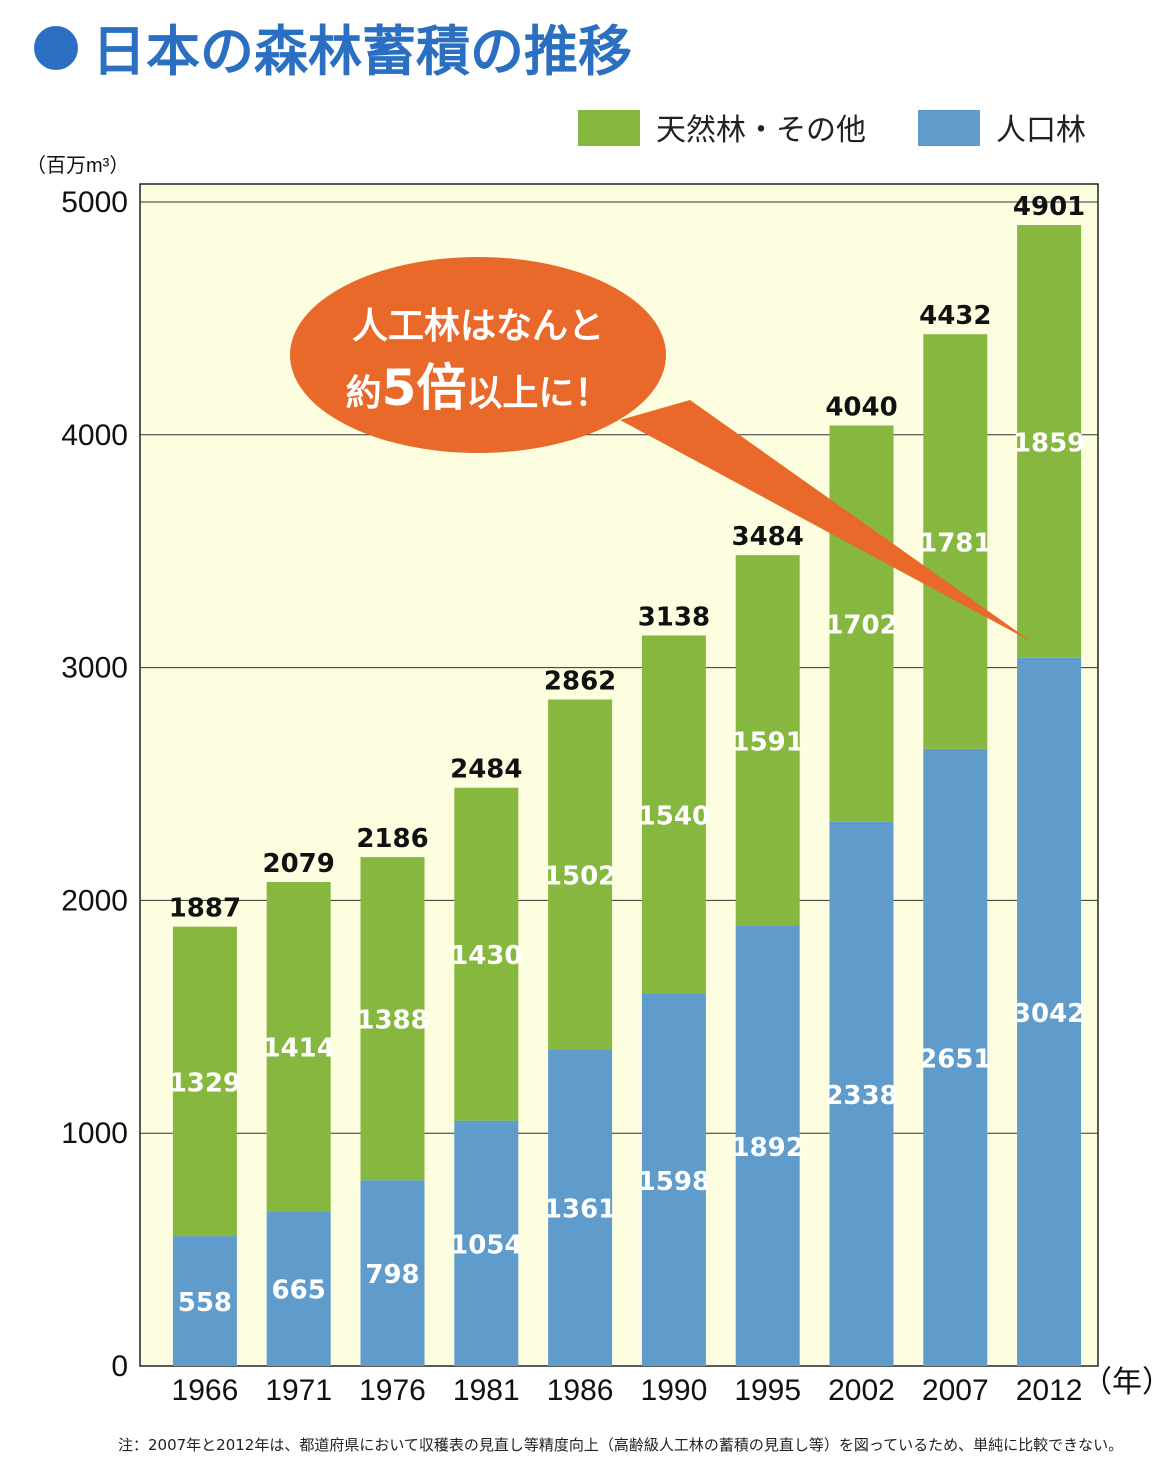  What do you see at coordinates (77, 165) in the screenshot?
I see `y-axis-unit-label: （百万m³）` at bounding box center [77, 165].